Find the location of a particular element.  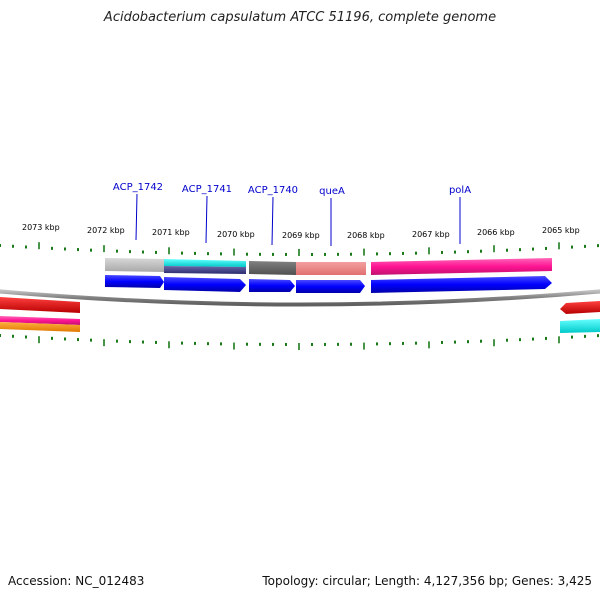

tick-label: 2069 kbp is located at coordinates (301, 235).